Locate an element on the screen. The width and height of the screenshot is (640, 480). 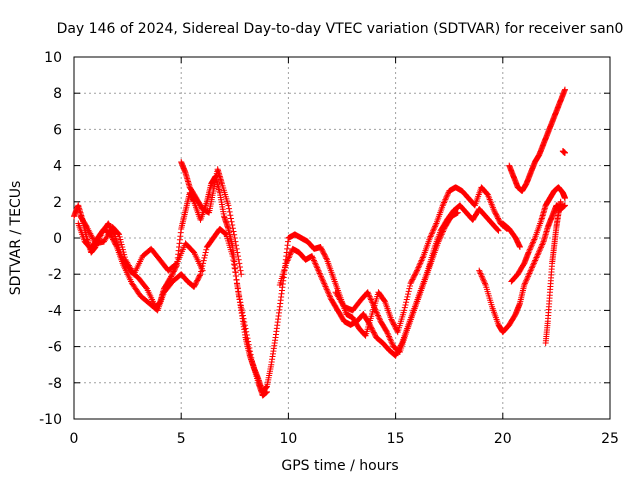
y-tick-label: 10 is located at coordinates (53, 58).